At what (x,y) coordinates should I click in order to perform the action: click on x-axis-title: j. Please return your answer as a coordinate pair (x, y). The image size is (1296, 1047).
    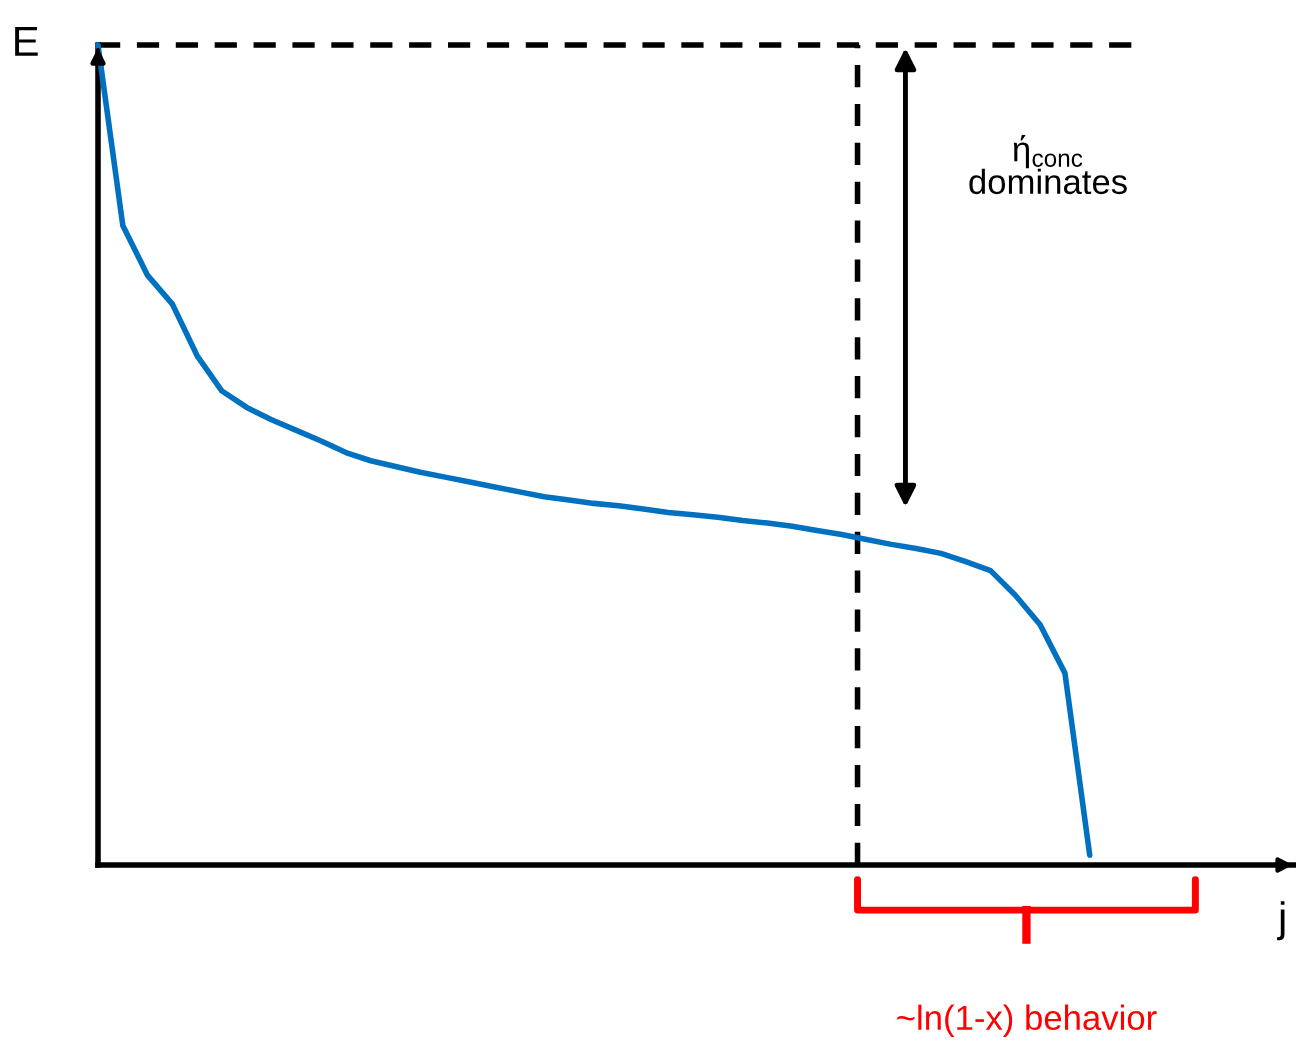
    Looking at the image, I should click on (1281, 921).